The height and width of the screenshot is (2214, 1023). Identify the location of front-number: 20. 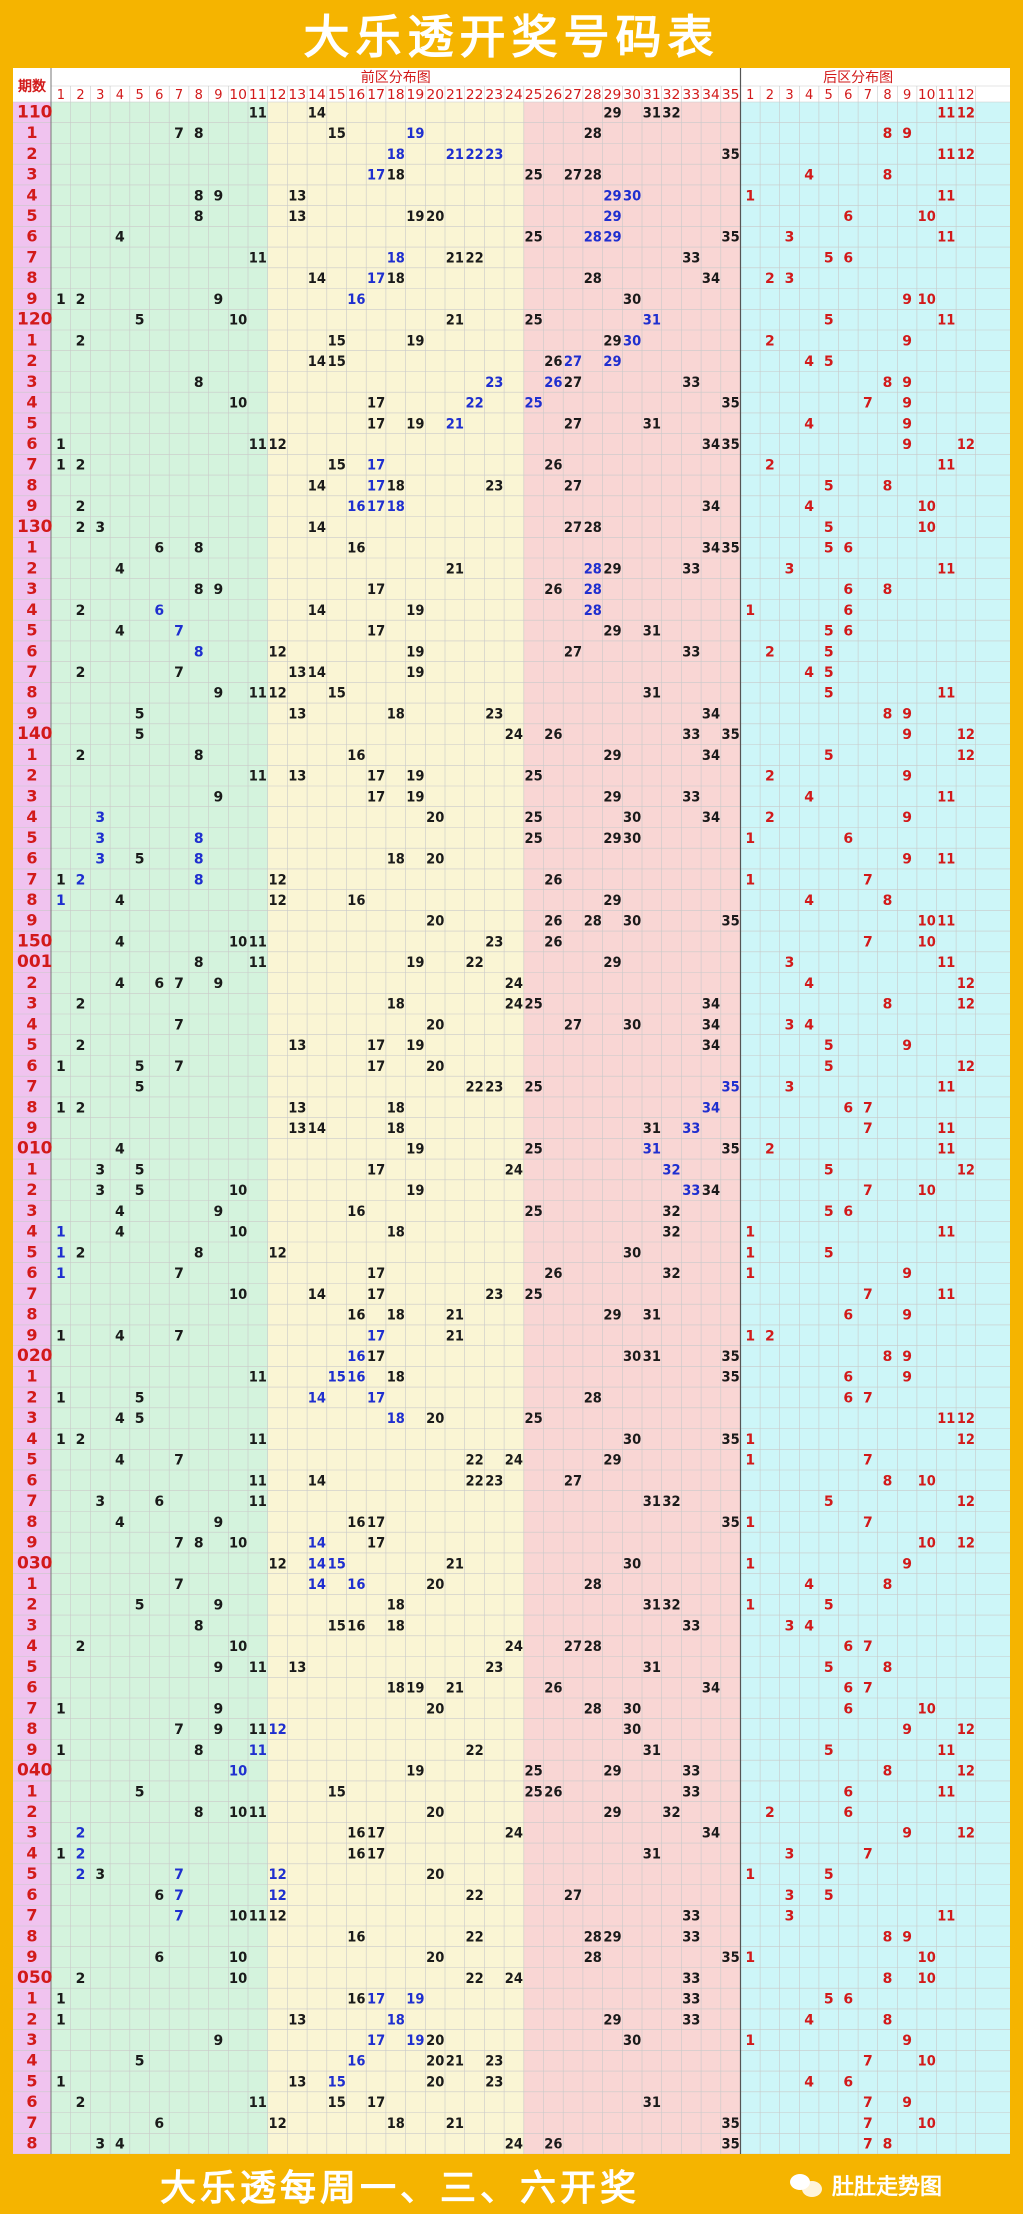
(435, 2041).